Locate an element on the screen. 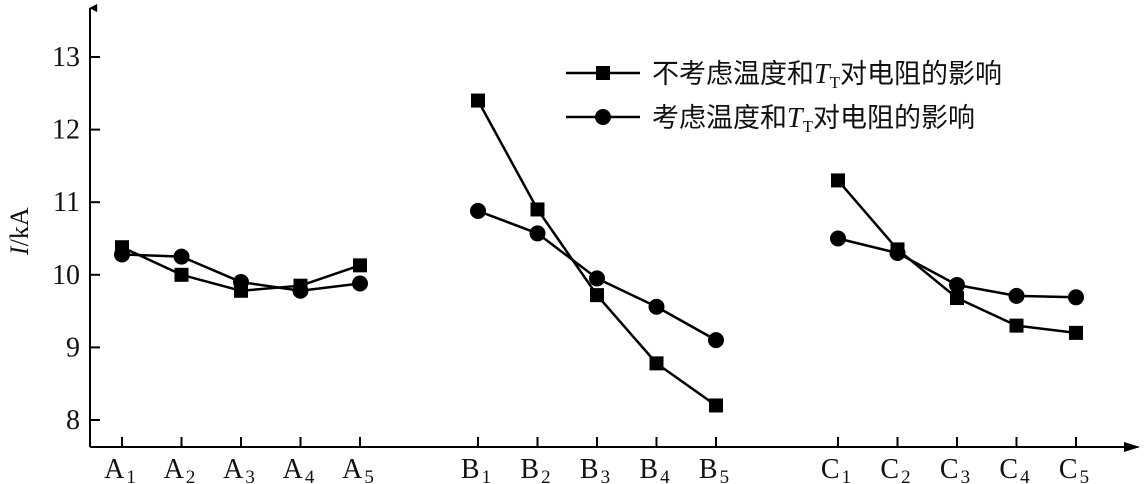 This screenshot has height=484, width=1145. y-tick-label: 10 is located at coordinates (66, 275).